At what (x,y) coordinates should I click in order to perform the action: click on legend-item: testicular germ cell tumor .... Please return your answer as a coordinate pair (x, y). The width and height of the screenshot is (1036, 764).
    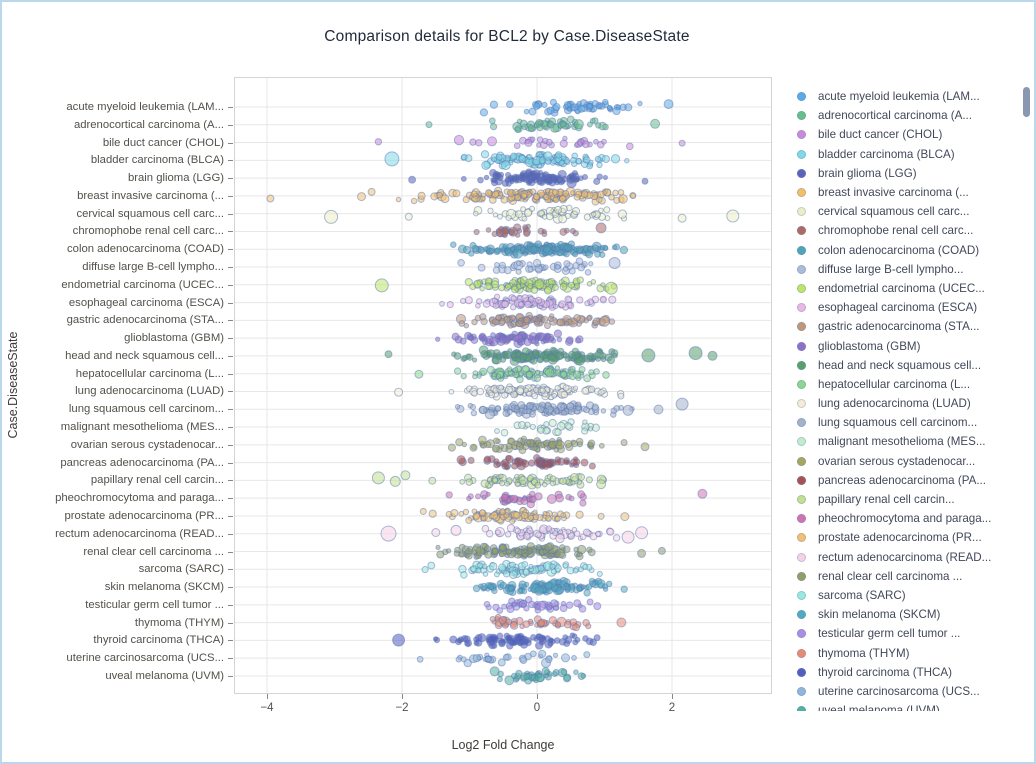
    Looking at the image, I should click on (906, 633).